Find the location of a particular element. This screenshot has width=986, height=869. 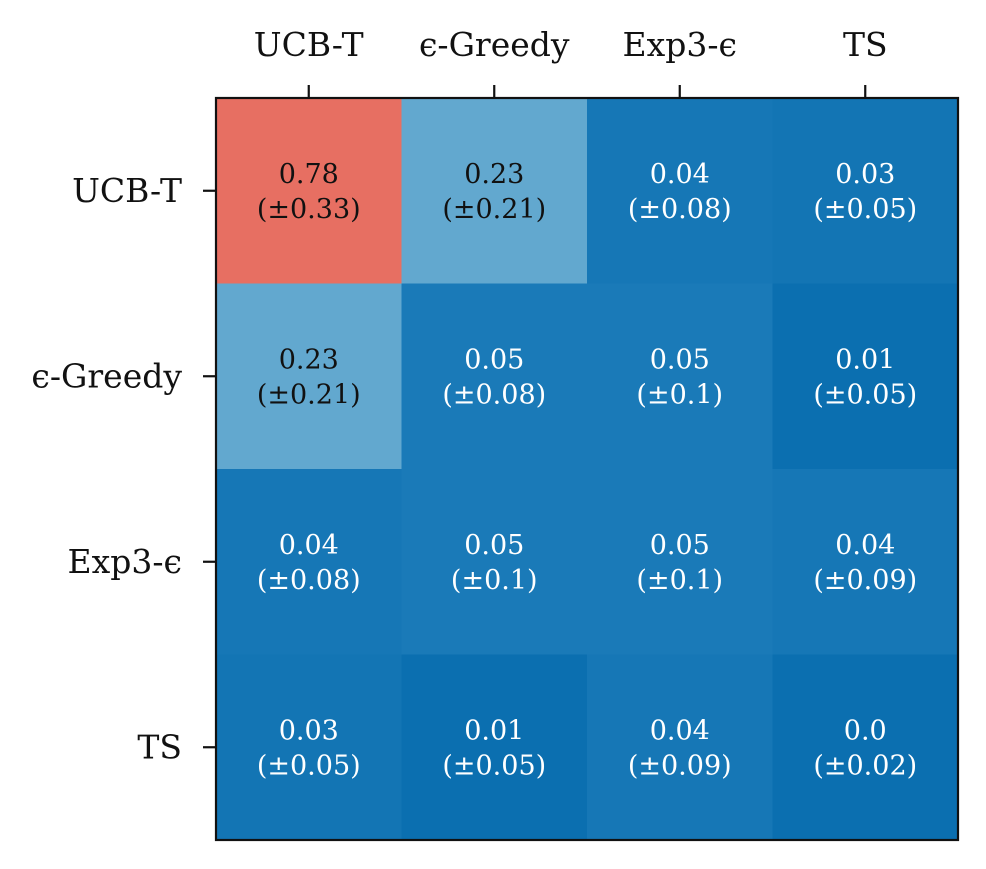

cell-error-label: (±0.33) is located at coordinates (309, 209).